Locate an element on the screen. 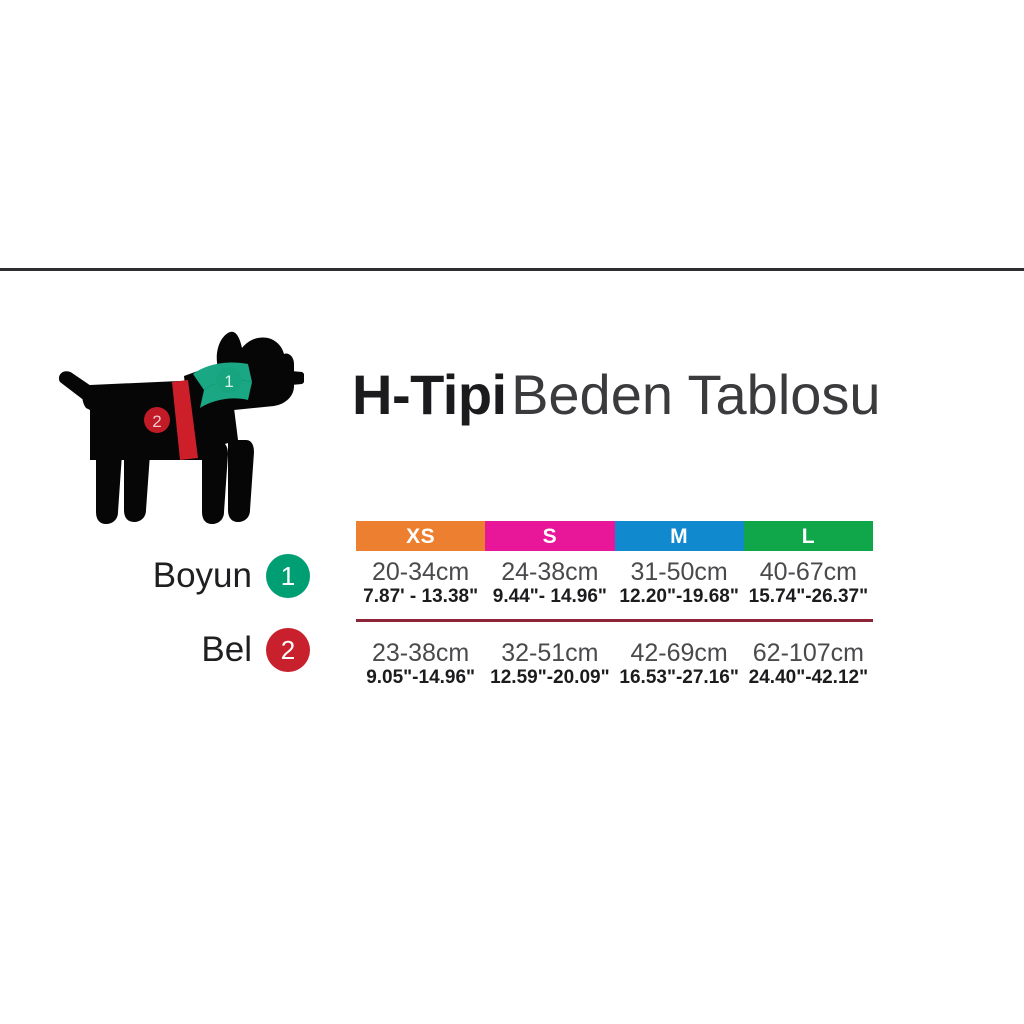 This screenshot has height=1024, width=1024. dog-silhouette-illustration: 1 2 is located at coordinates (178, 430).